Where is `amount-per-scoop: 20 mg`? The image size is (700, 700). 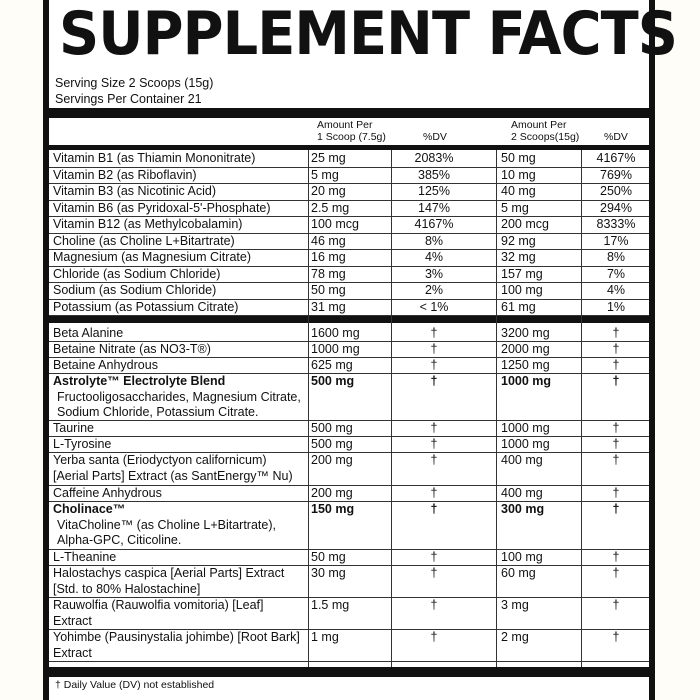
amount-per-scoop: 20 mg is located at coordinates (328, 191).